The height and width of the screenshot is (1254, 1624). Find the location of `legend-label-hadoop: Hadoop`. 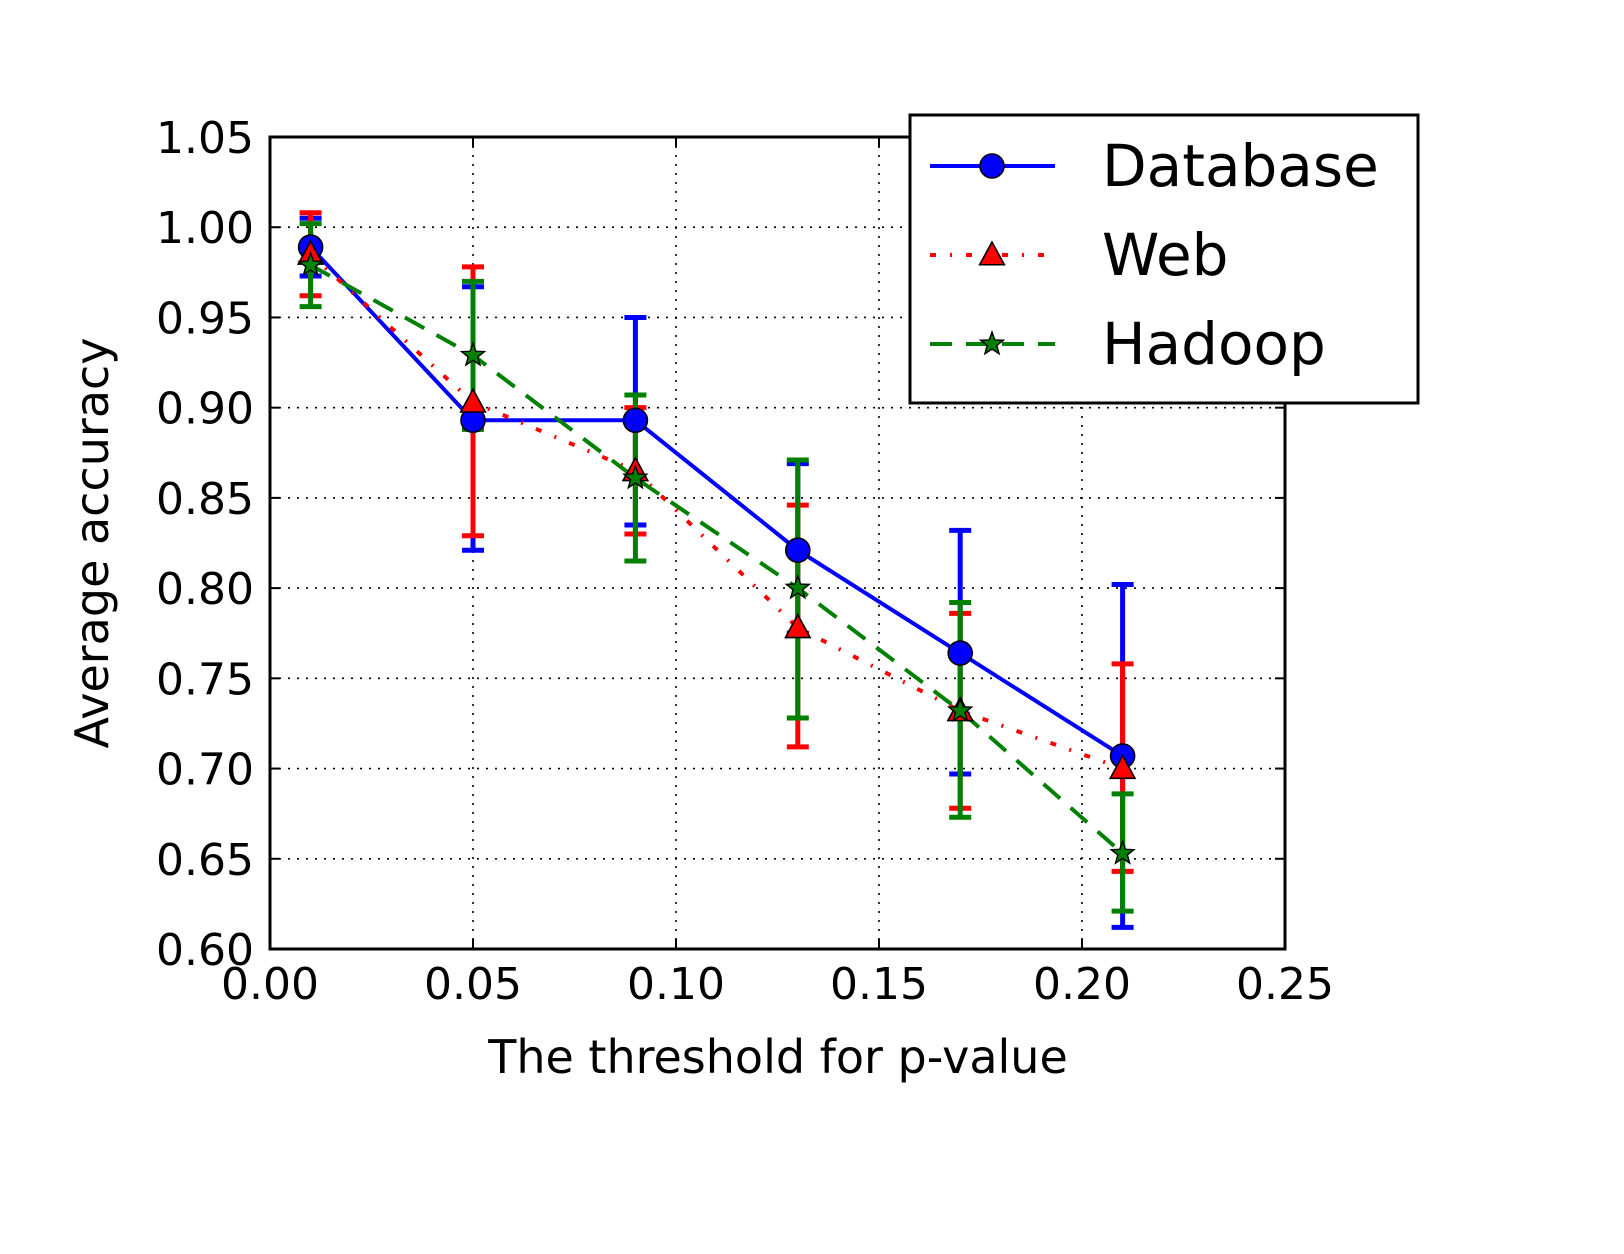

legend-label-hadoop: Hadoop is located at coordinates (1214, 344).